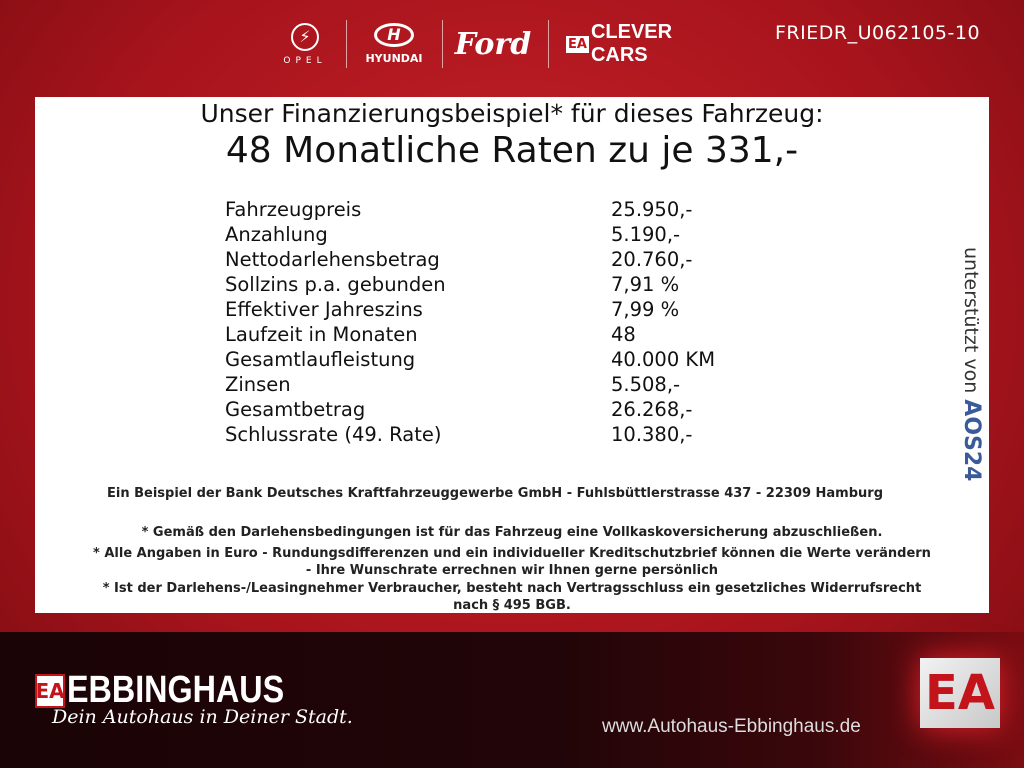 The height and width of the screenshot is (768, 1024). What do you see at coordinates (645, 309) in the screenshot?
I see `row-value: 7,99 %` at bounding box center [645, 309].